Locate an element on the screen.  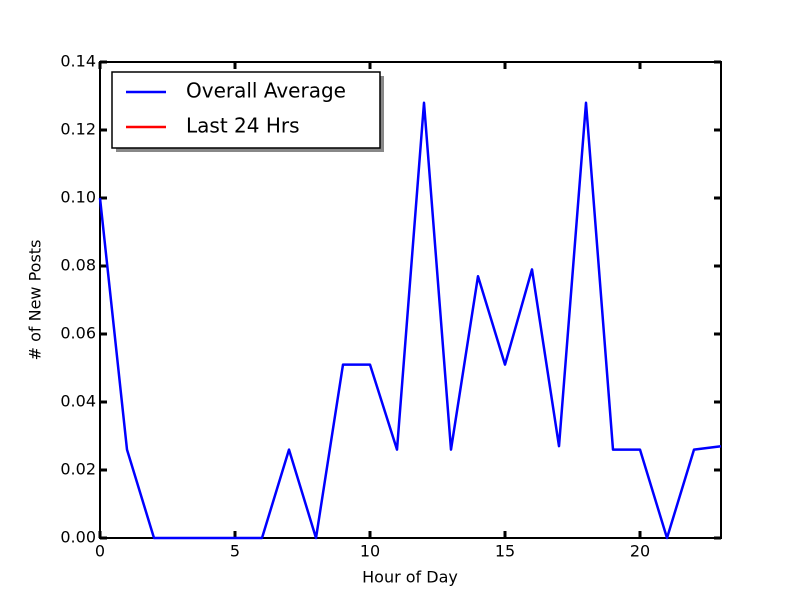
x-axis-label: Hour of Day is located at coordinates (410, 577).